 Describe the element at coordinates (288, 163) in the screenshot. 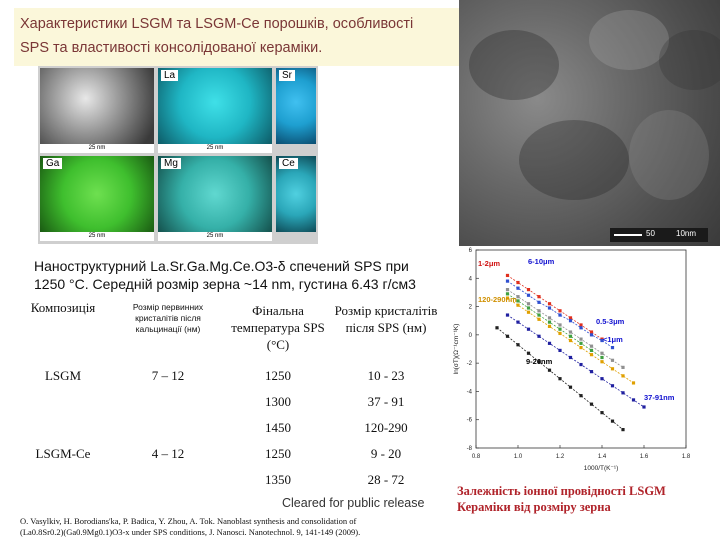

I see `map-label-ce: Ce` at that location.